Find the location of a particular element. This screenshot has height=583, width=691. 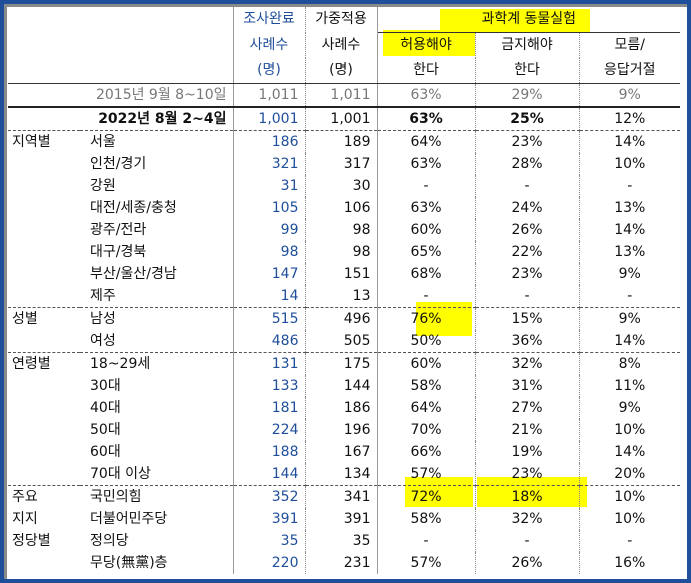

row-weighted-count: 189 is located at coordinates (341, 141).